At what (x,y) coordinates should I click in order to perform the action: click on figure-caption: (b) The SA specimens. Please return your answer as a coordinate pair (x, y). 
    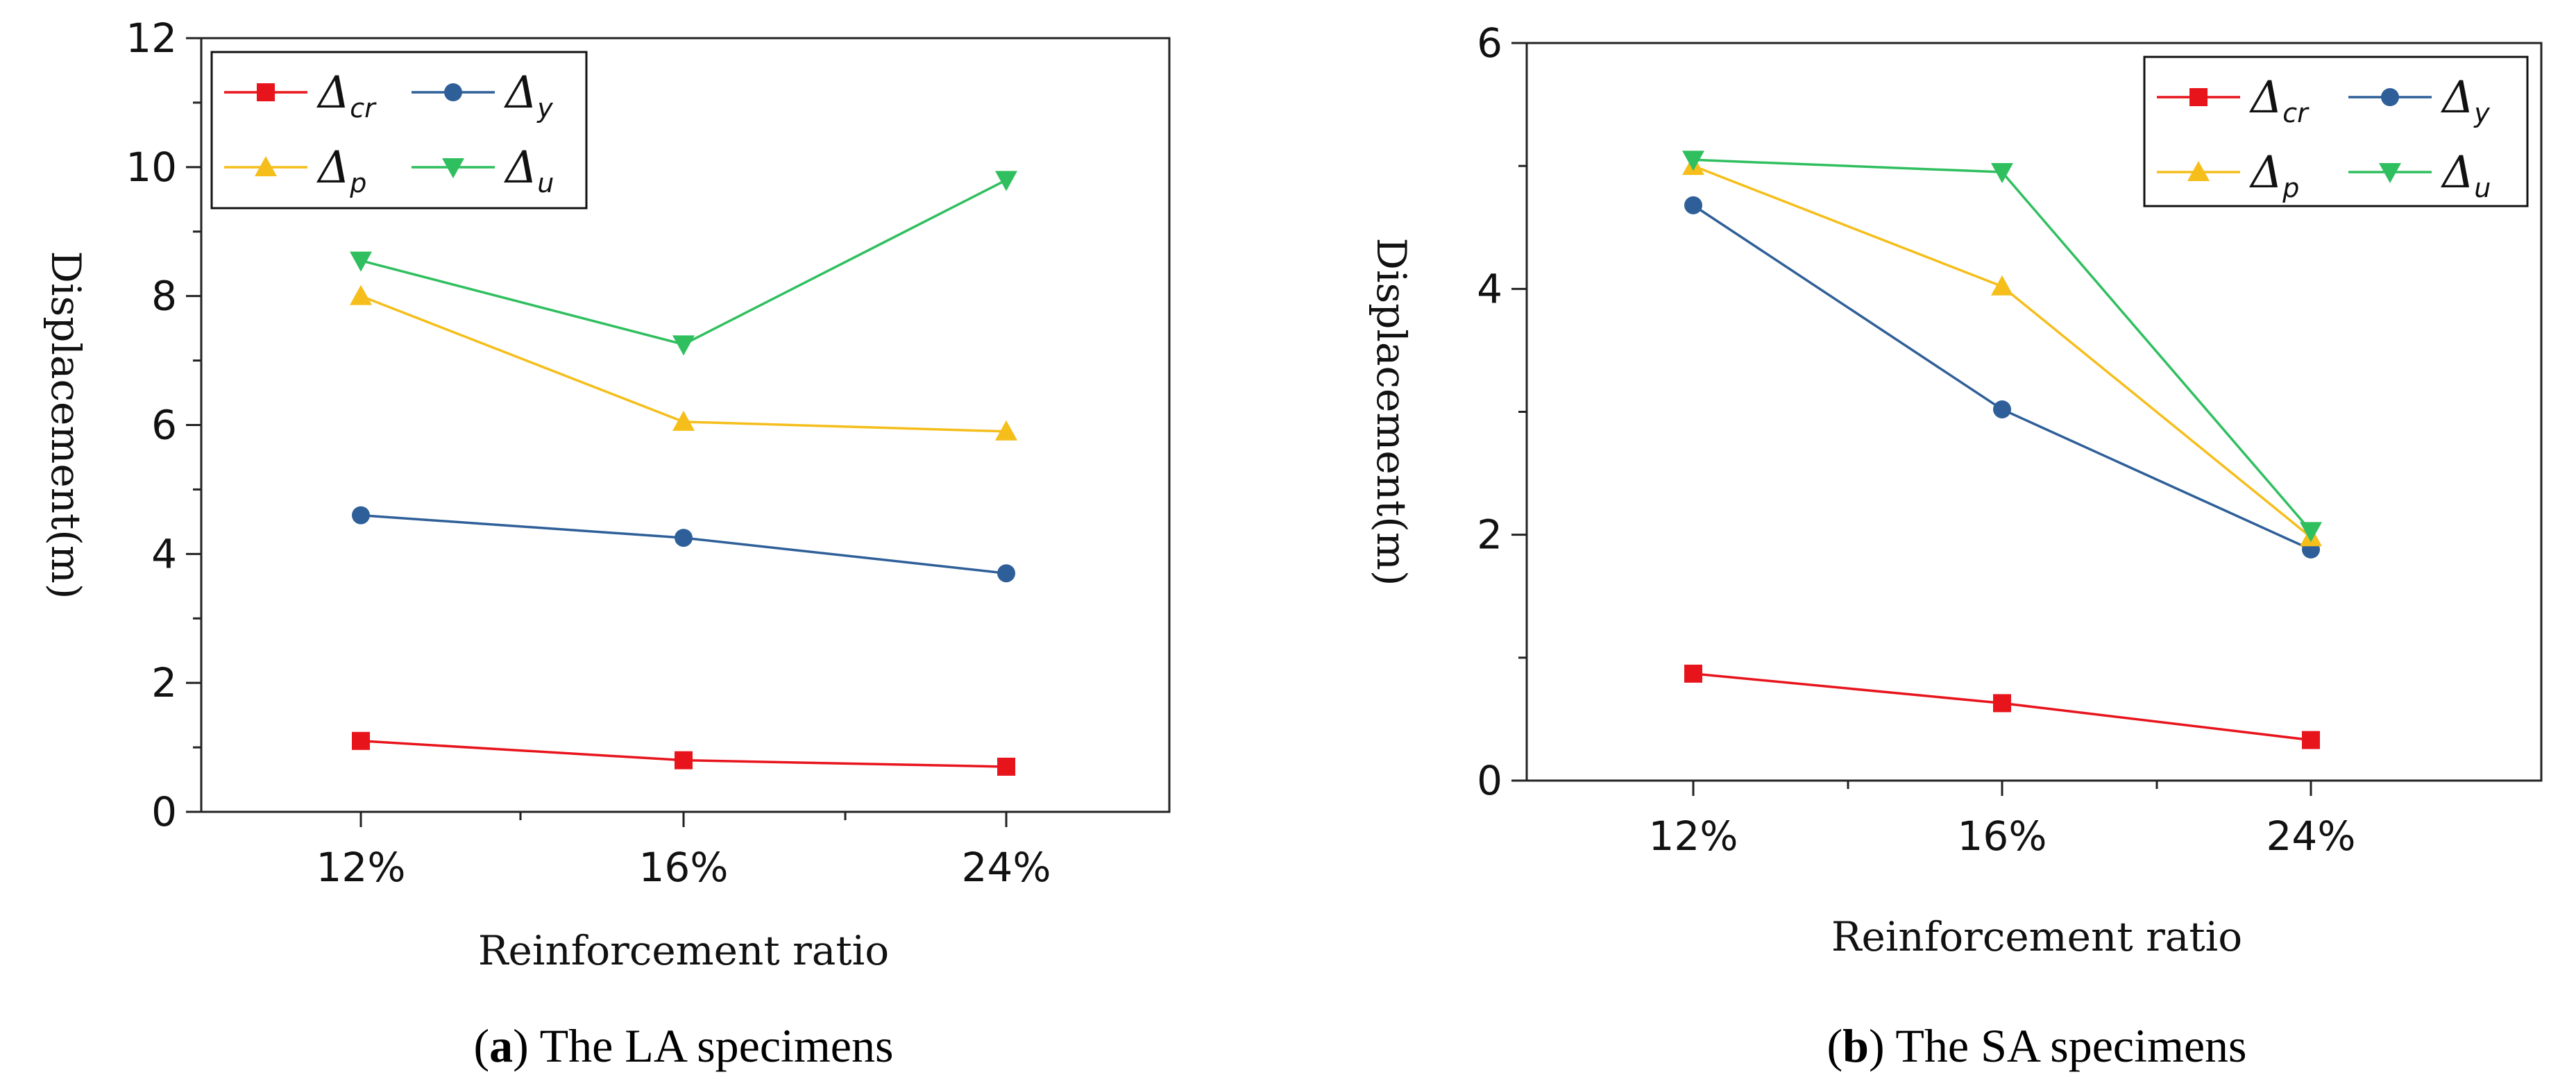
    Looking at the image, I should click on (2037, 1045).